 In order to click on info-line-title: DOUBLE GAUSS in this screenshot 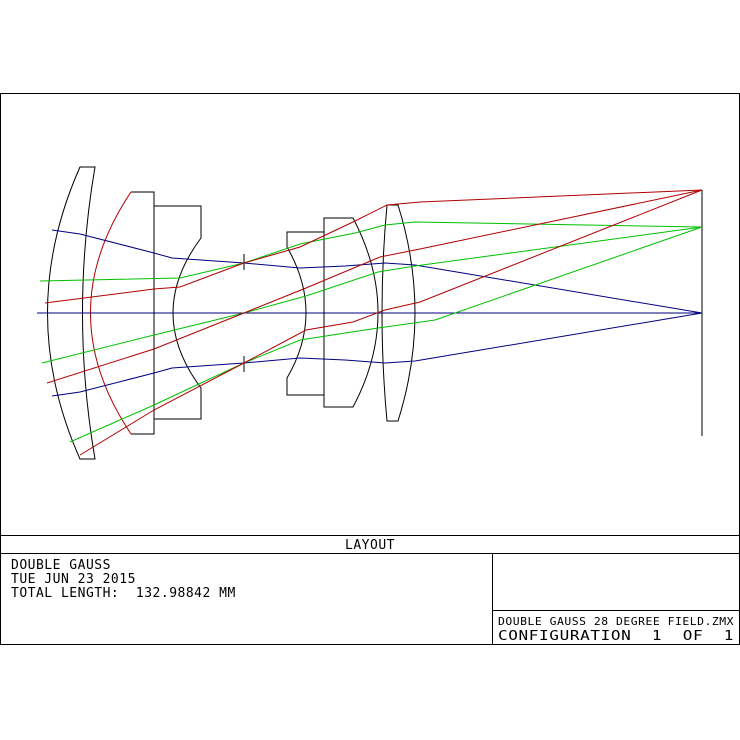, I will do `click(61, 565)`.